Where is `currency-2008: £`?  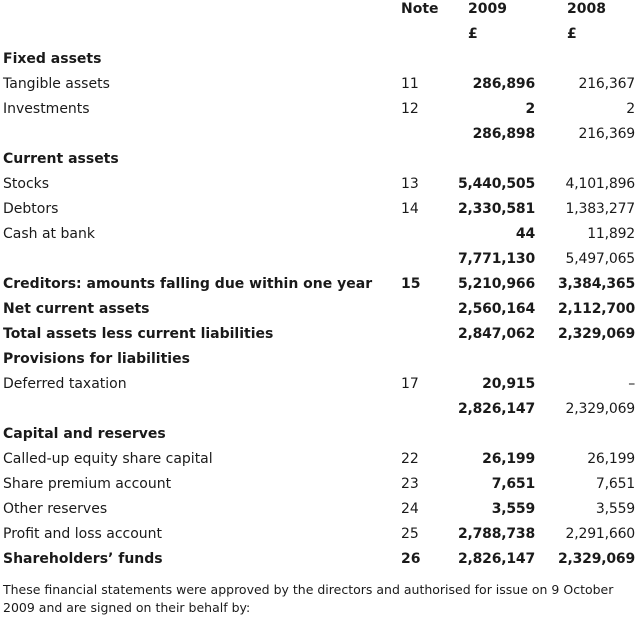 currency-2008: £ is located at coordinates (572, 34).